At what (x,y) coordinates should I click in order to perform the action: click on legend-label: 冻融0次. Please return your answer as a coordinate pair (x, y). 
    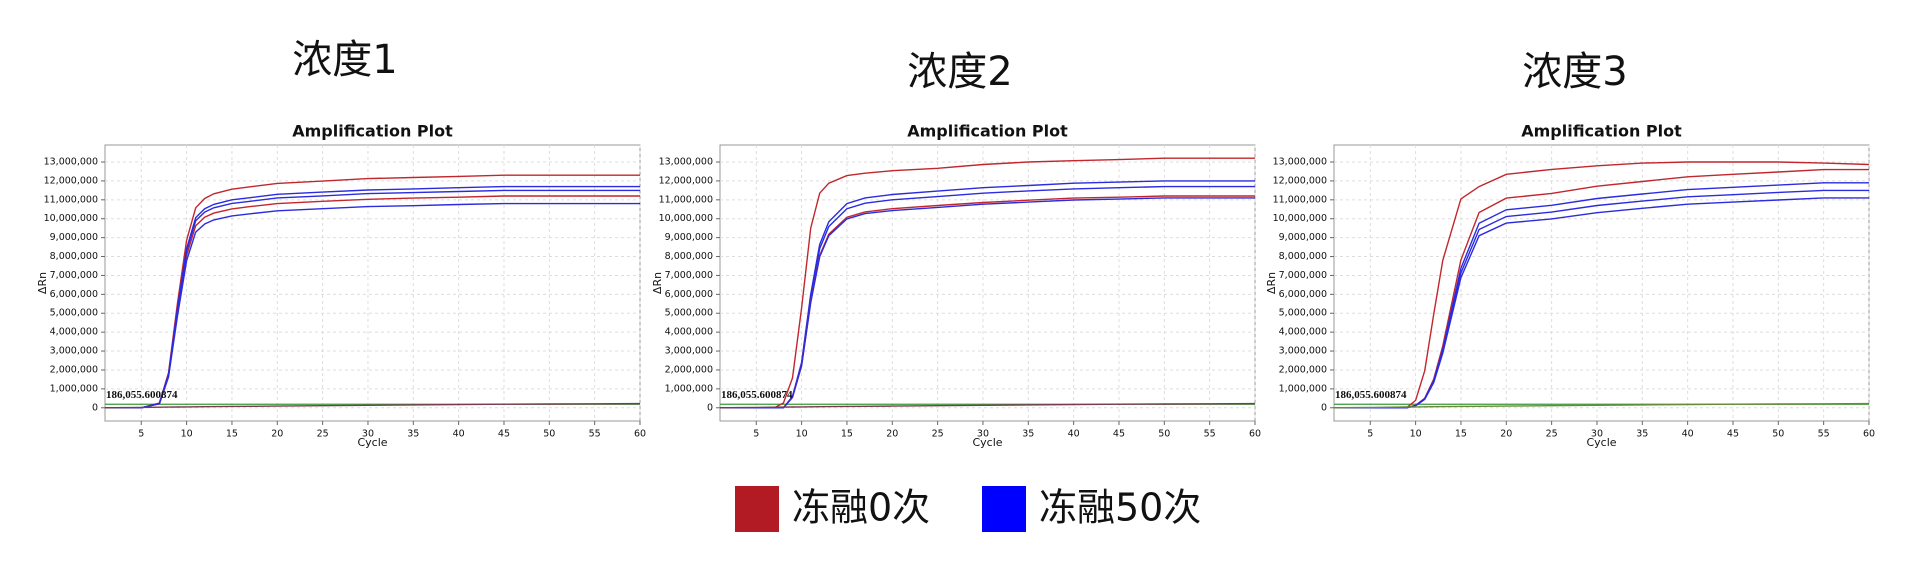
    Looking at the image, I should click on (861, 508).